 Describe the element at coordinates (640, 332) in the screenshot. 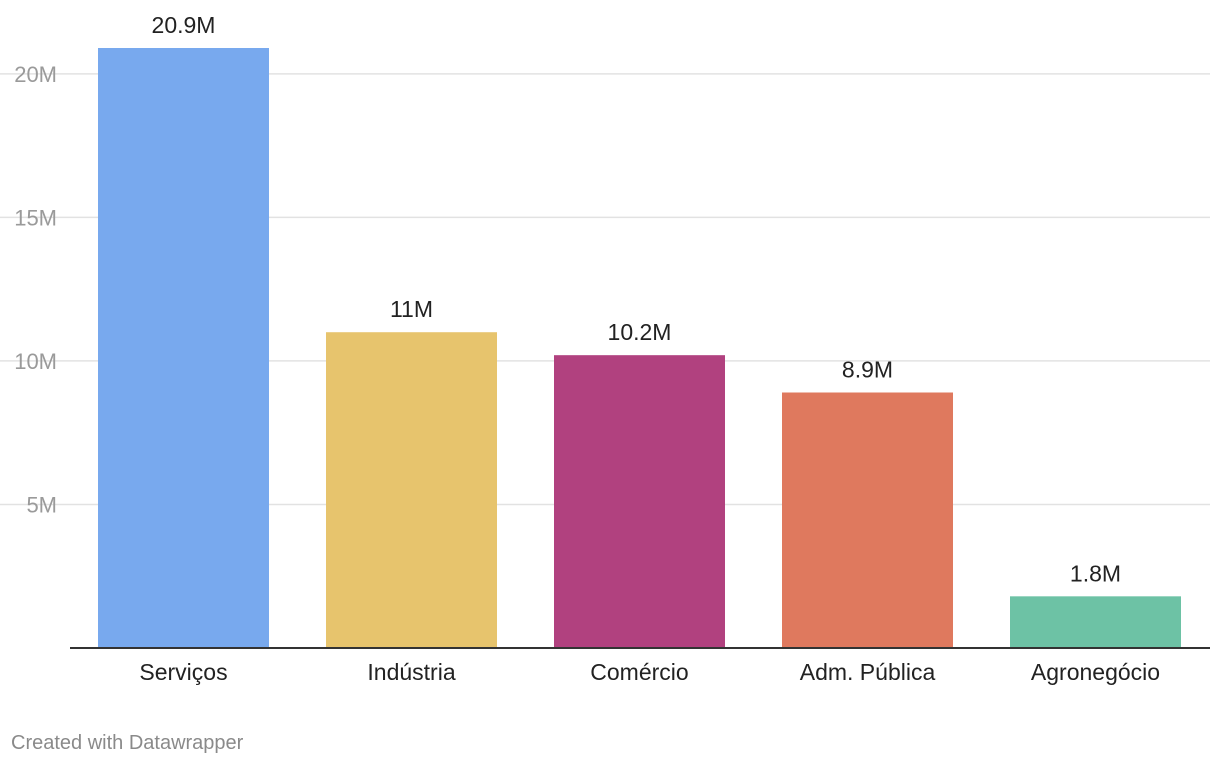

I see `bar-value-label: 10.2M` at that location.